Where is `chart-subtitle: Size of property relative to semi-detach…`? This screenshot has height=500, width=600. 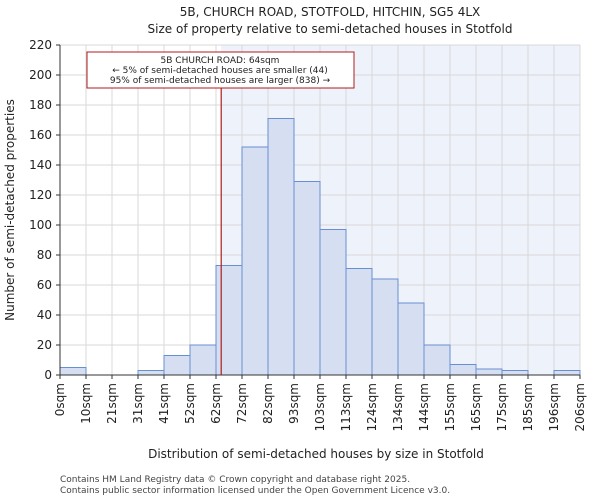 chart-subtitle: Size of property relative to semi-detach… is located at coordinates (330, 29).